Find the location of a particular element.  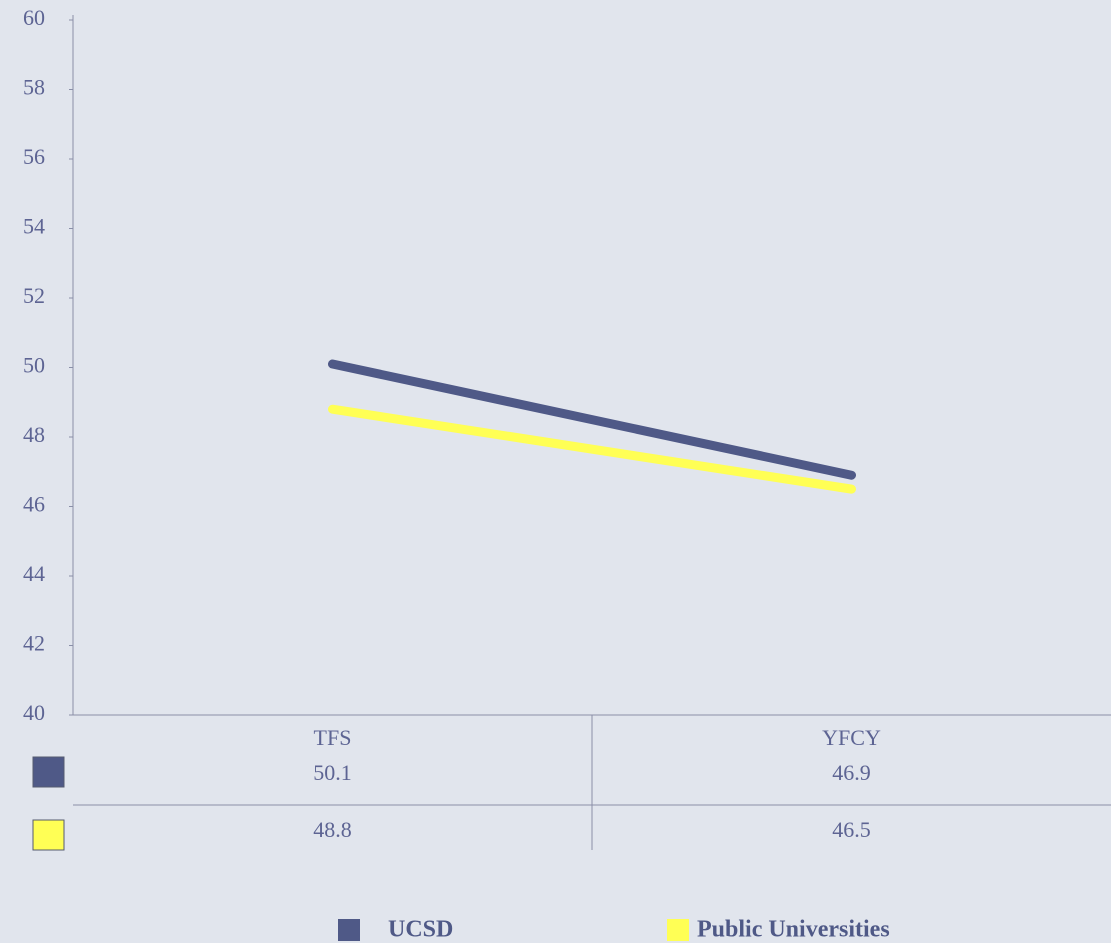

table-value: 50.1 is located at coordinates (332, 772).